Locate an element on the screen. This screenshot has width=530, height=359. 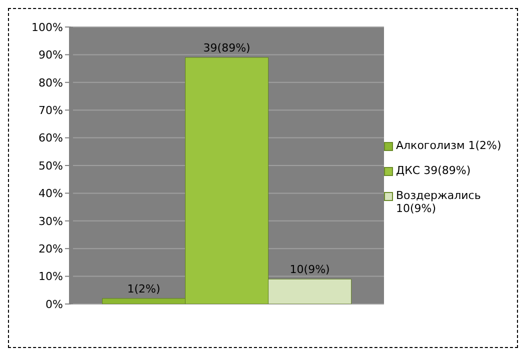
y-tick-label: 40% is located at coordinates (50, 193).